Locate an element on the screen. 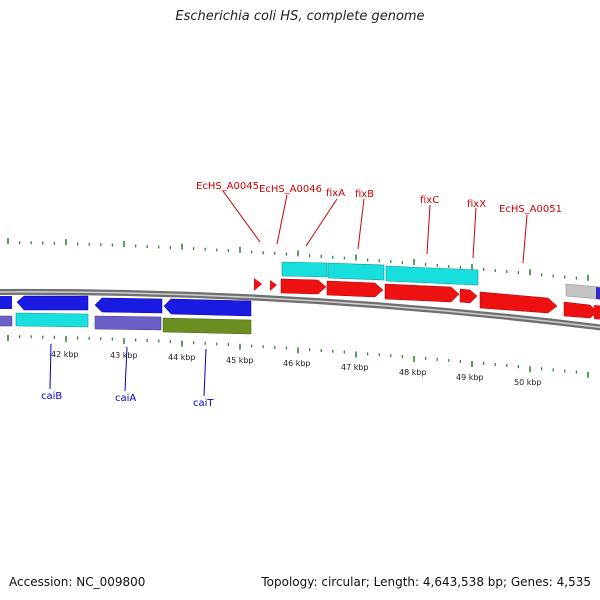  gene-echs-a0045 is located at coordinates (258, 284).